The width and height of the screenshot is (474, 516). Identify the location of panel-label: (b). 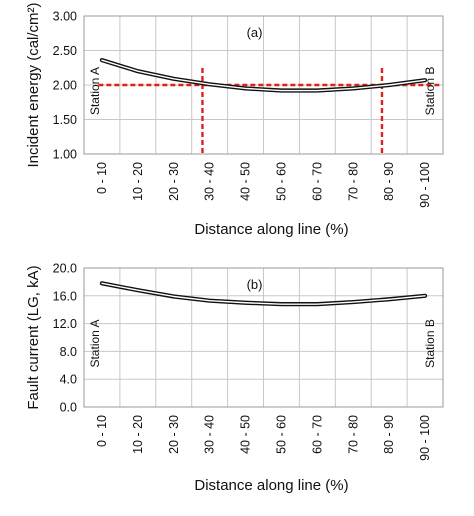
(255, 284).